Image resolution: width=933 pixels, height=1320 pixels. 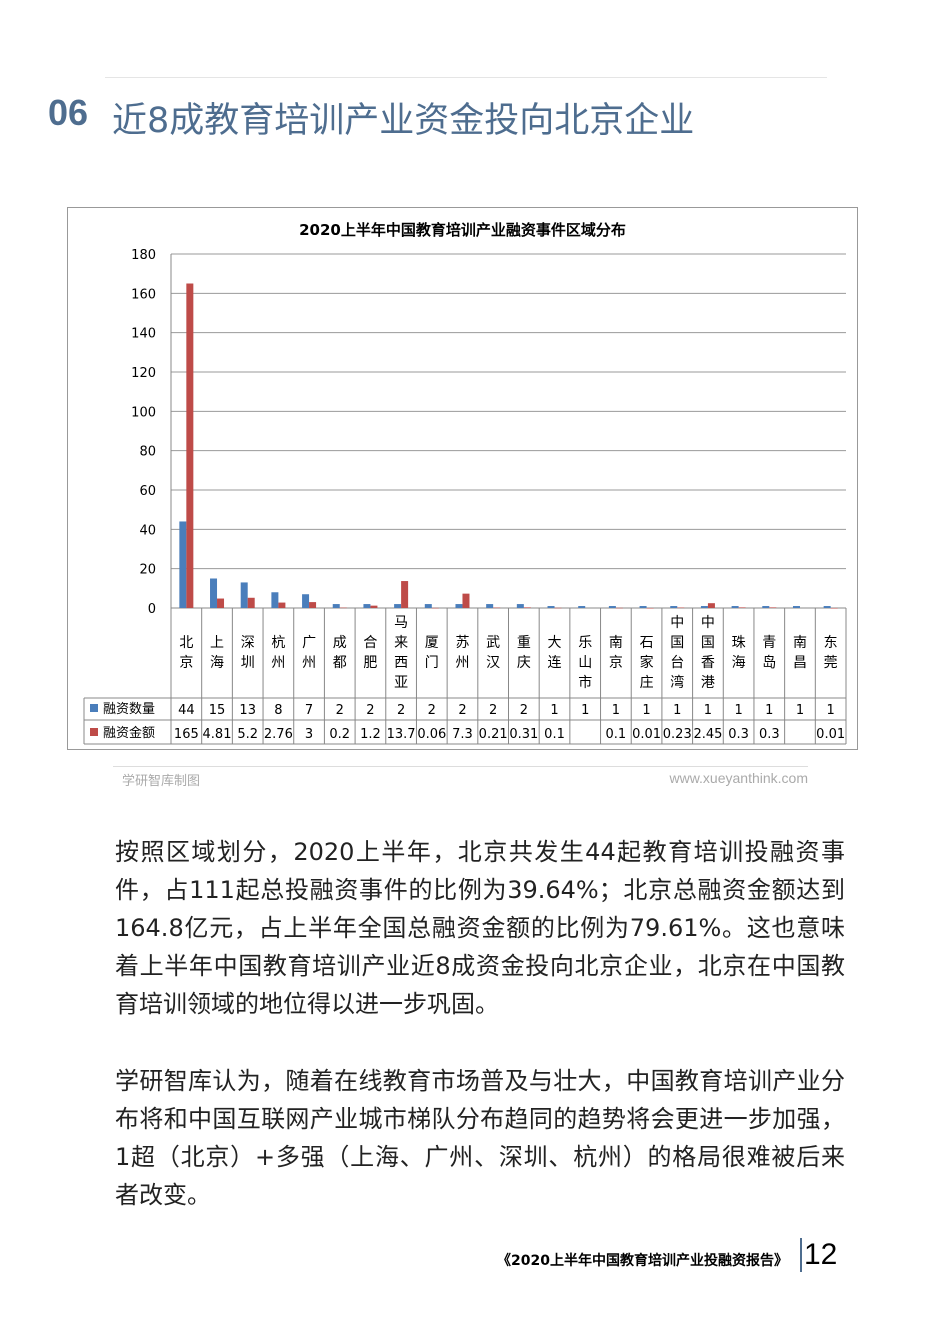 I want to click on y-tick-label: 40, so click(x=147, y=530).